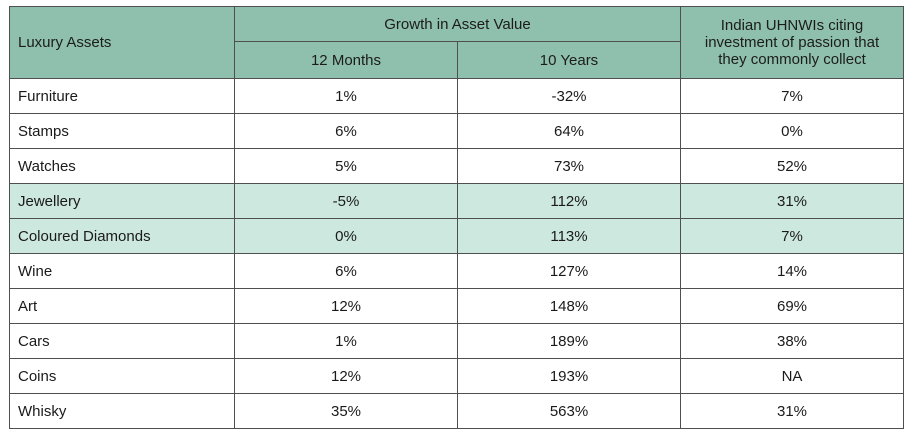 Image resolution: width=914 pixels, height=442 pixels. What do you see at coordinates (122, 131) in the screenshot?
I see `cell-asset: Stamps` at bounding box center [122, 131].